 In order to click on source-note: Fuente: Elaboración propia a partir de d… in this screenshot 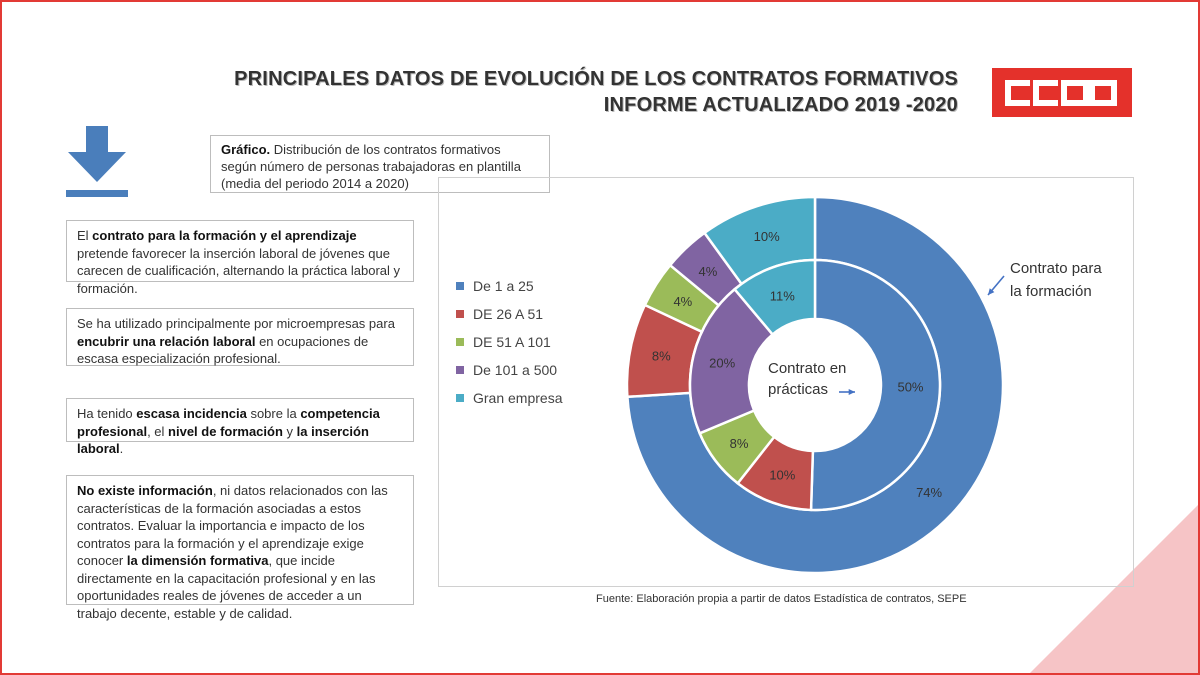, I will do `click(781, 599)`.